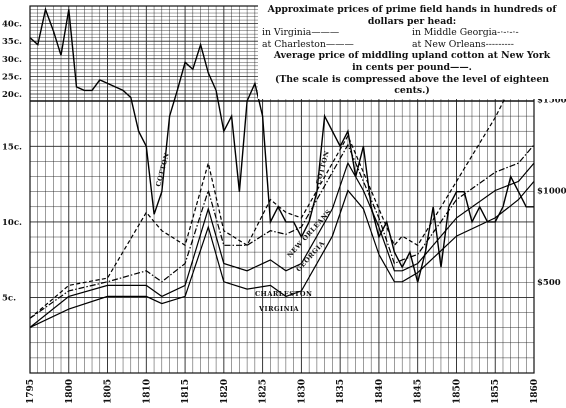 This screenshot has width=566, height=408. What do you see at coordinates (12, 77) in the screenshot?
I see `y-left-tick-label: 25c.` at bounding box center [12, 77].